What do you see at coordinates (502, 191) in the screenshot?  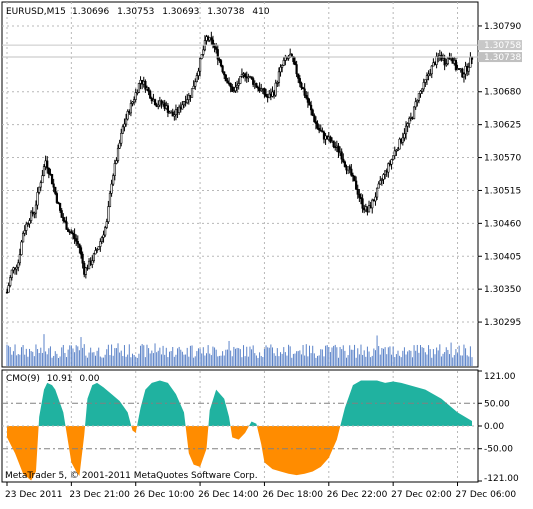 I see `price-tick-label: 1.30515` at bounding box center [502, 191].